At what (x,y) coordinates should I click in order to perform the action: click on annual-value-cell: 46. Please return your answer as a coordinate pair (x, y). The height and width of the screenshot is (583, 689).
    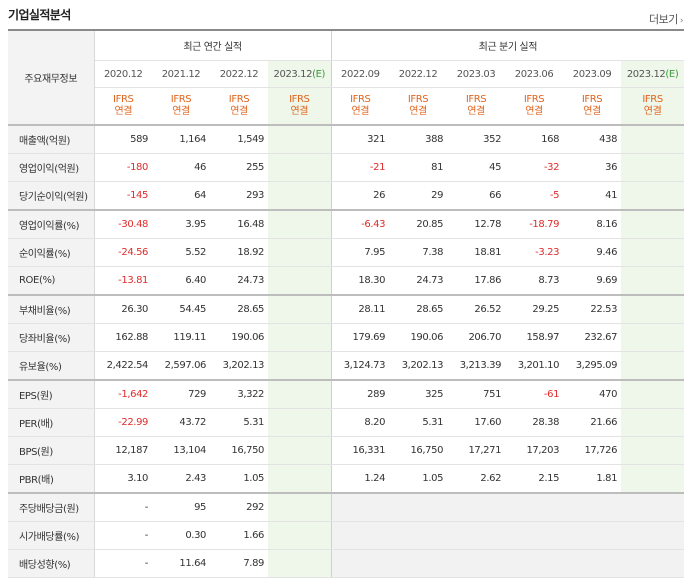
    Looking at the image, I should click on (181, 167).